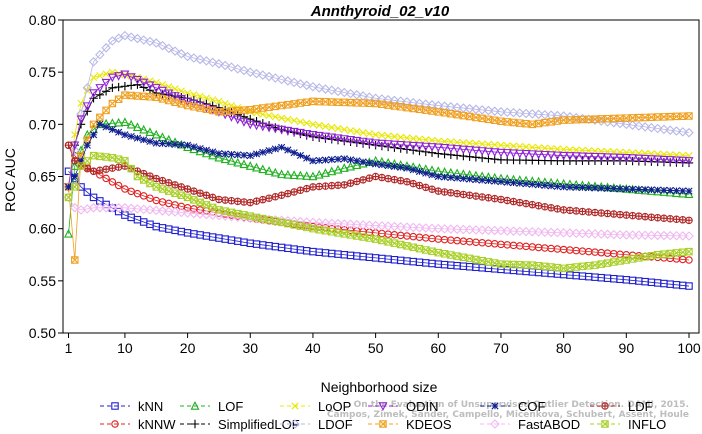 This screenshot has width=702, height=434. What do you see at coordinates (403, 406) in the screenshot?
I see `legend-item-odin: ODIN` at bounding box center [403, 406].